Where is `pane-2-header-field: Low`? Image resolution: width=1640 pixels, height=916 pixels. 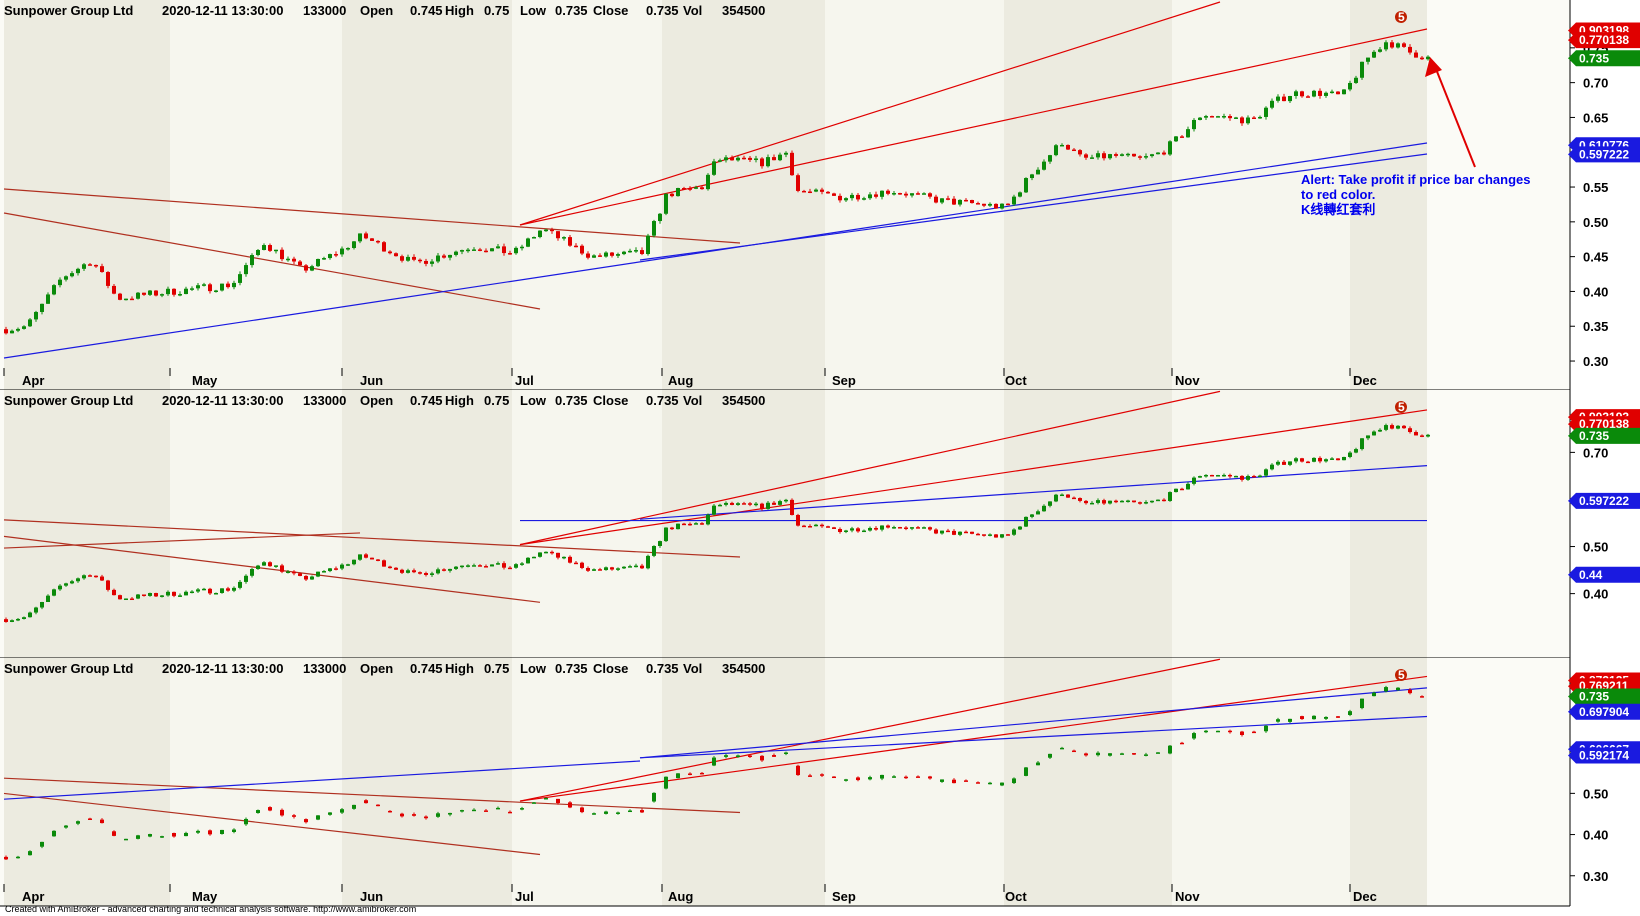
pane-2-header-field: Low is located at coordinates (533, 400).